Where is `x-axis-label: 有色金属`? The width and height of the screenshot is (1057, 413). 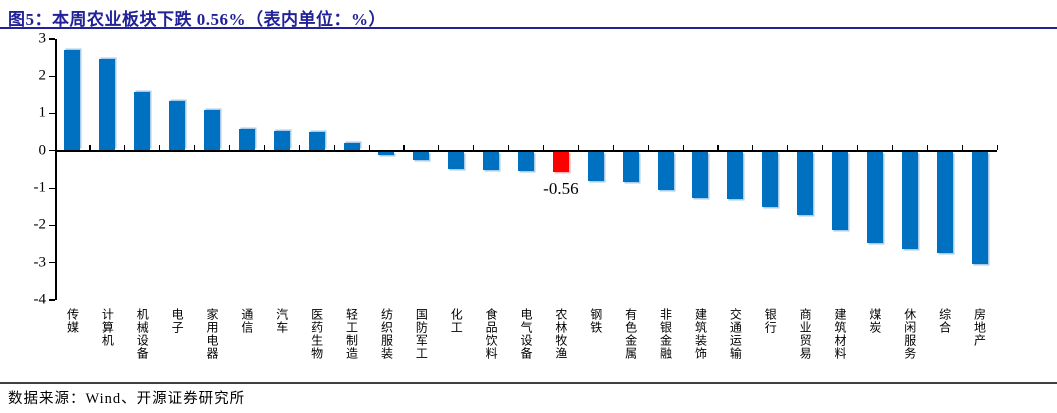
x-axis-label: 有色金属 is located at coordinates (630, 334).